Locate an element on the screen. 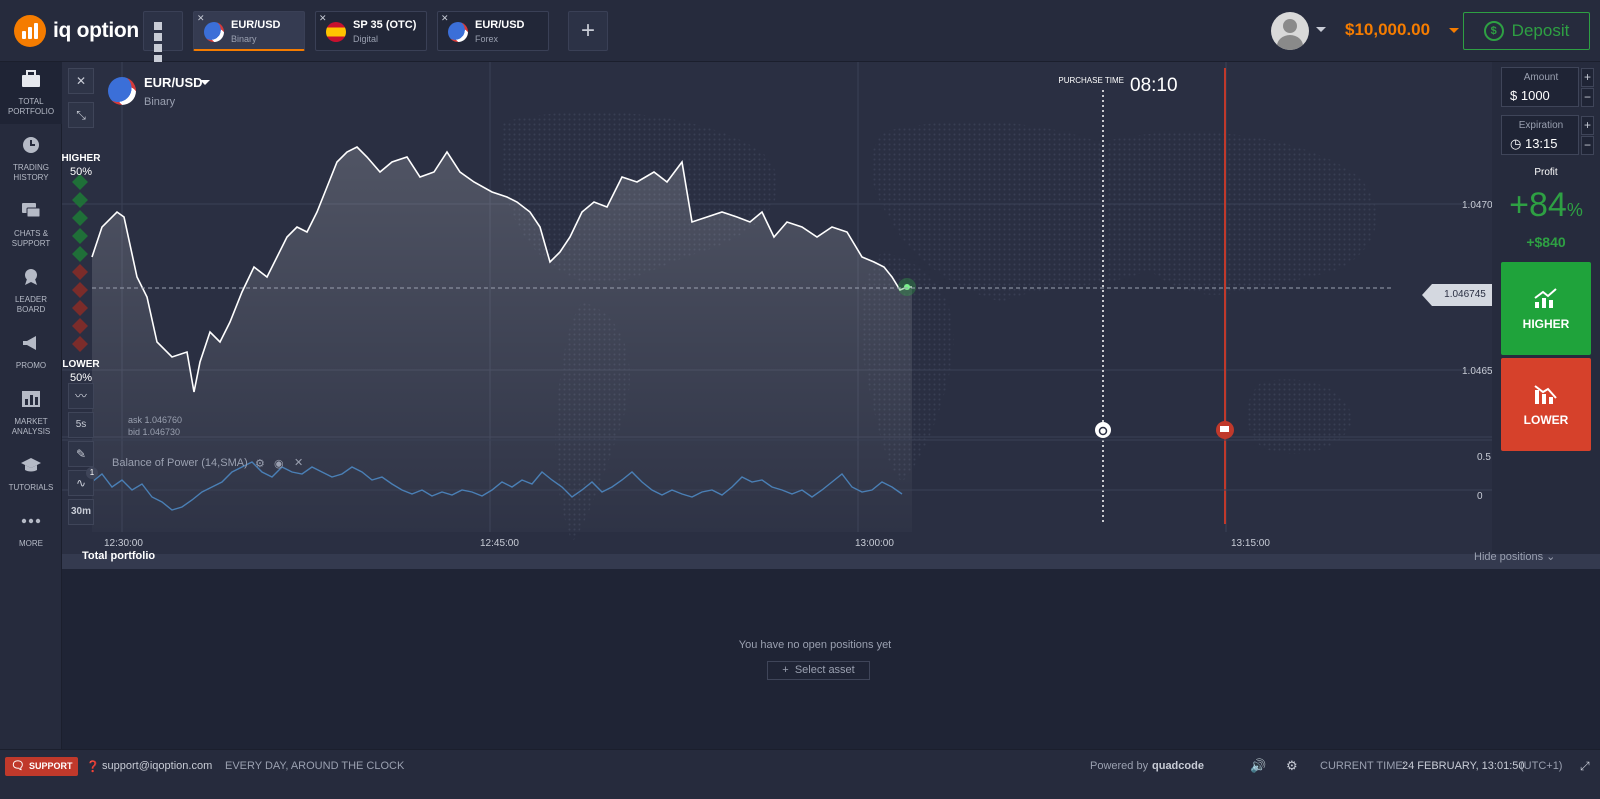 The width and height of the screenshot is (1600, 799). logo: iq option is located at coordinates (76, 31).